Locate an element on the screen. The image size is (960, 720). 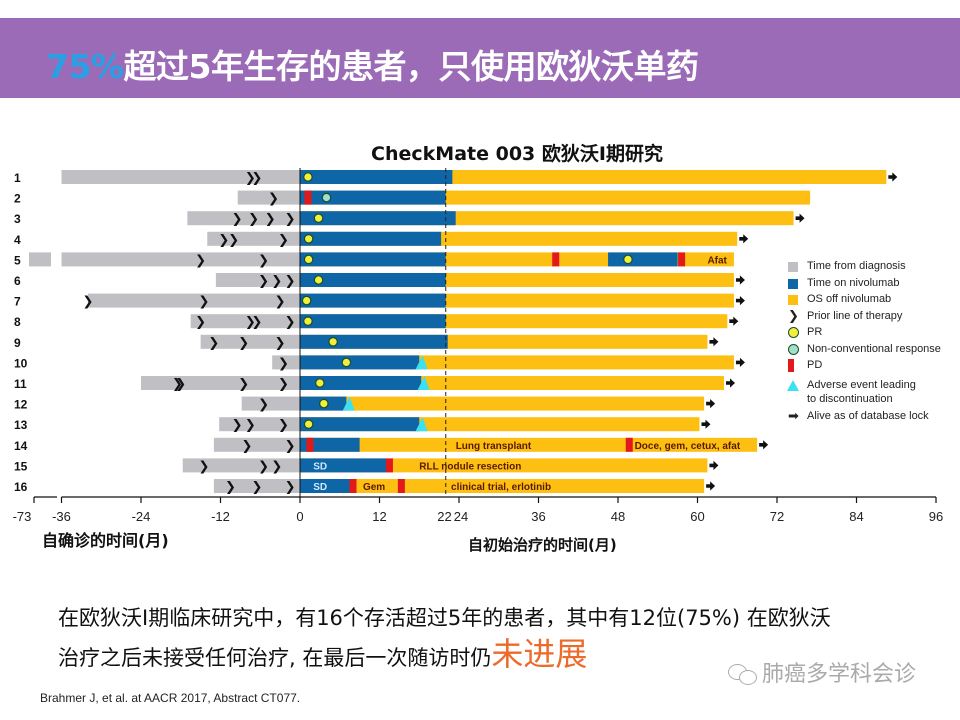
legend-item-time-on-nivolumab: Time on nivolumab is located at coordinates (864, 283).